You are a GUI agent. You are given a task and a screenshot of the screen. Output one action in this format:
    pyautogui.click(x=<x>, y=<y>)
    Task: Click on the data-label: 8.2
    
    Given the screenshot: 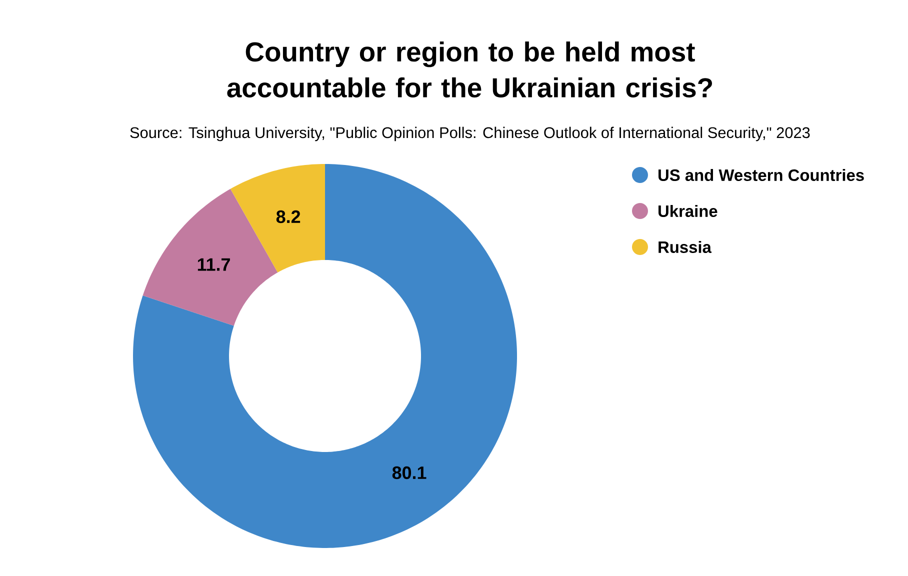 What is the action you would take?
    pyautogui.click(x=288, y=217)
    